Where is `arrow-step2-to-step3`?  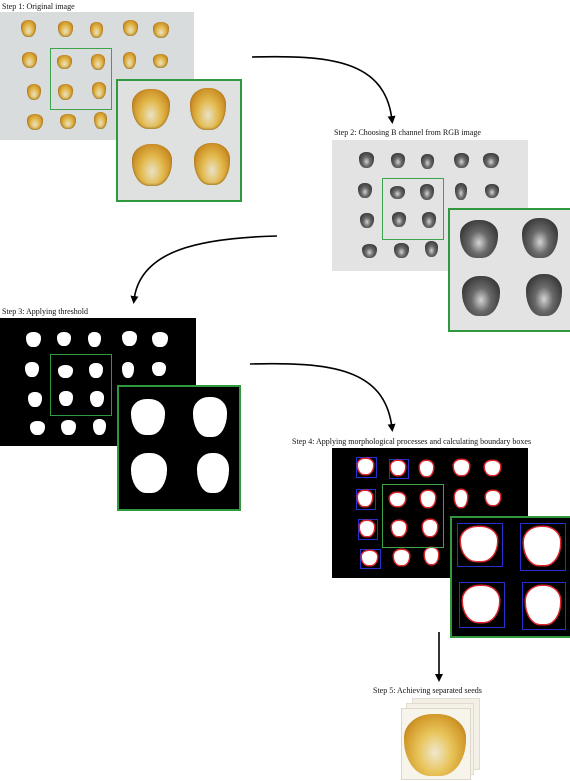
arrow-step2-to-step3 is located at coordinates (204, 269).